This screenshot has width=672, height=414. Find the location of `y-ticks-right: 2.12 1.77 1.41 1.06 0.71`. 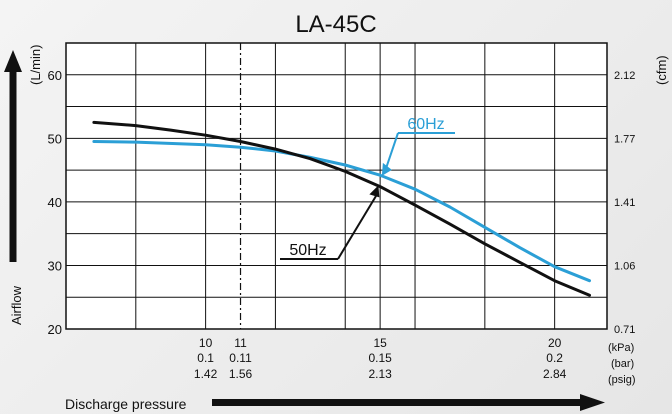

y-ticks-right: 2.12 1.77 1.41 1.06 0.71 is located at coordinates (624, 203).